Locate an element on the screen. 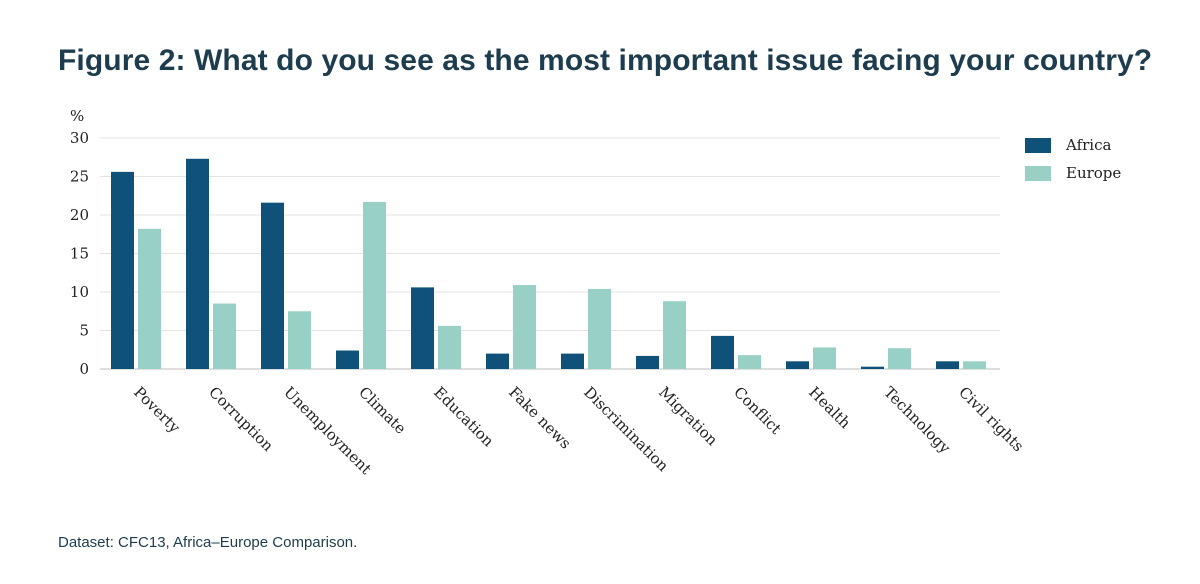 This screenshot has height=584, width=1200. bar-europe-education is located at coordinates (449, 347).